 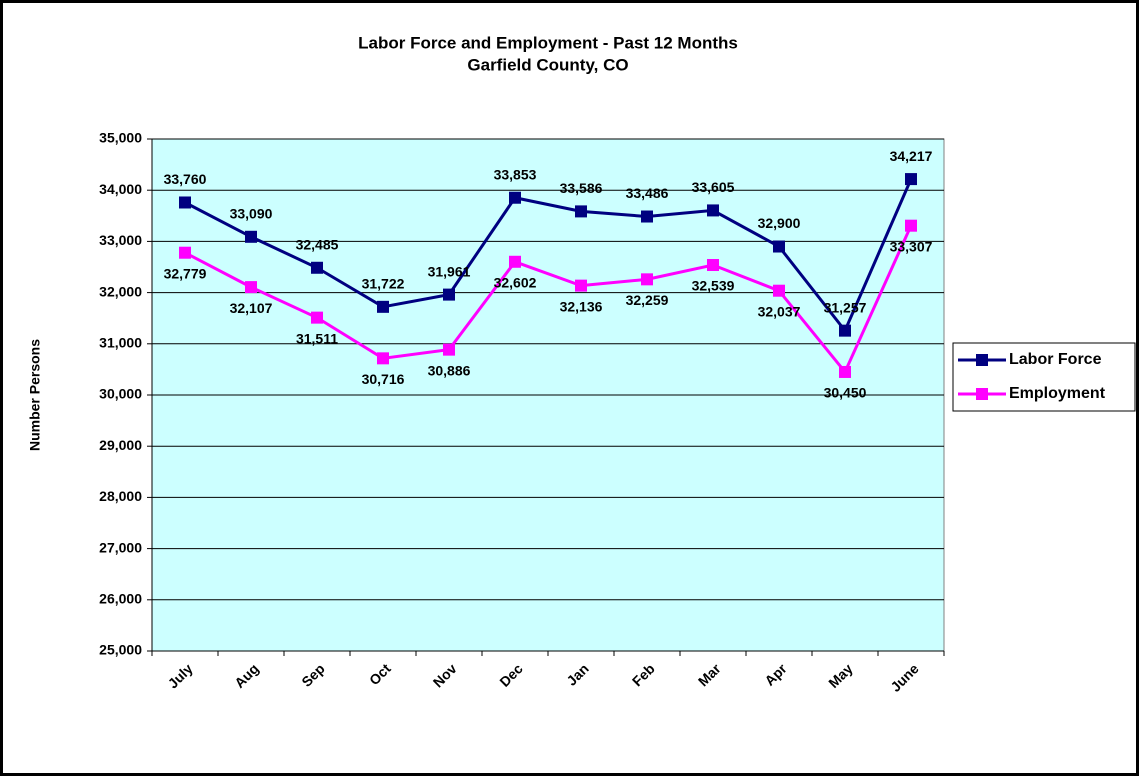 I want to click on data-label: 31,257, so click(x=845, y=307).